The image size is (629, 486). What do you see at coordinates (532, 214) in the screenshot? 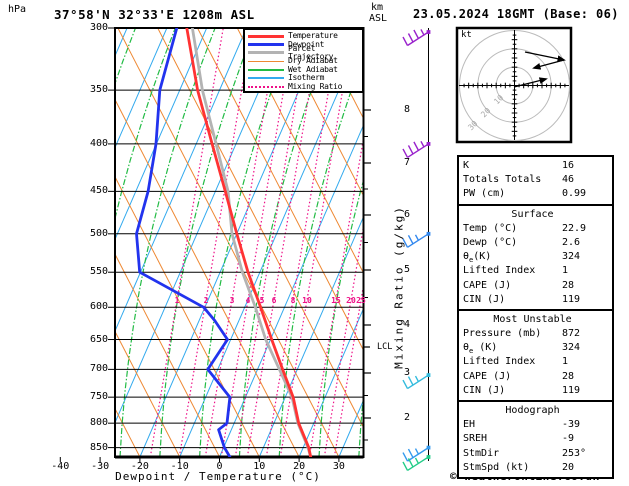
I see `table-section-header: Surface` at bounding box center [532, 214].